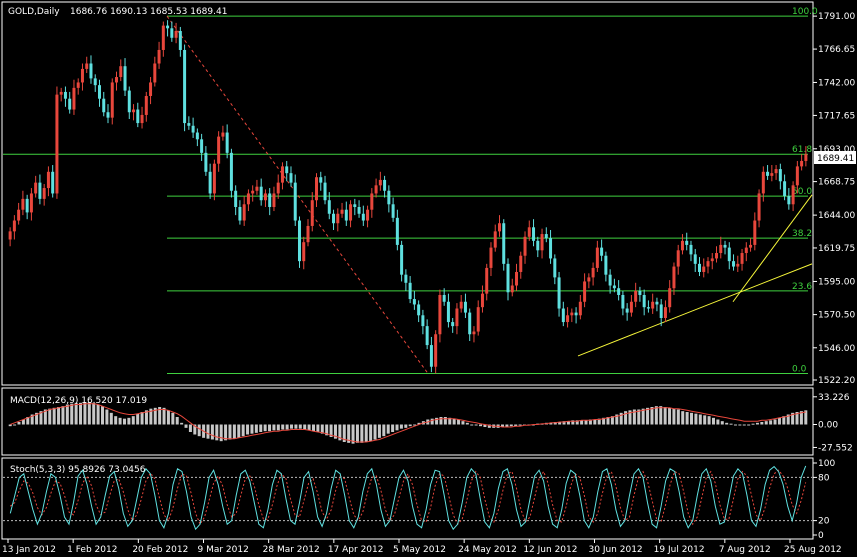 The height and width of the screenshot is (557, 857). Describe the element at coordinates (805, 12) in the screenshot. I see `fib-label: 100.0` at that location.